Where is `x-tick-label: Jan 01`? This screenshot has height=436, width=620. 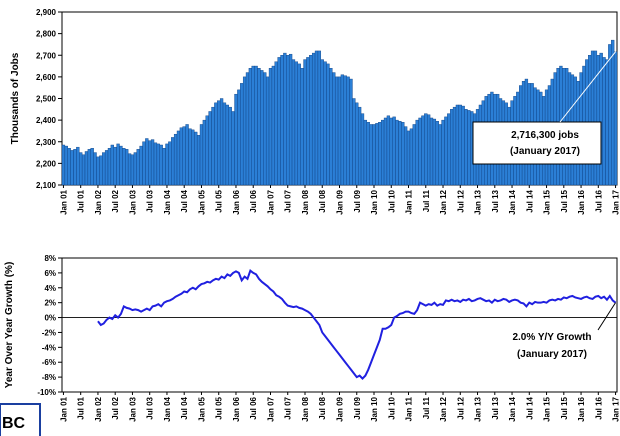 x-tick-label: Jan 01 is located at coordinates (63, 408).